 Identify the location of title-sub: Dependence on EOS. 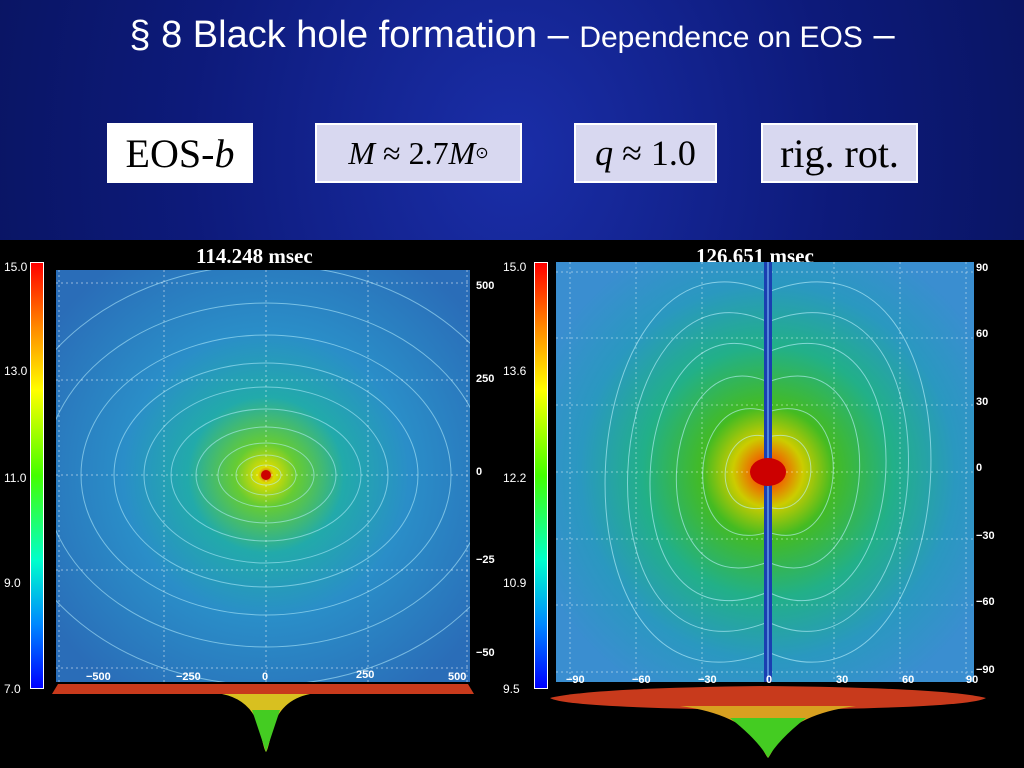
(721, 37).